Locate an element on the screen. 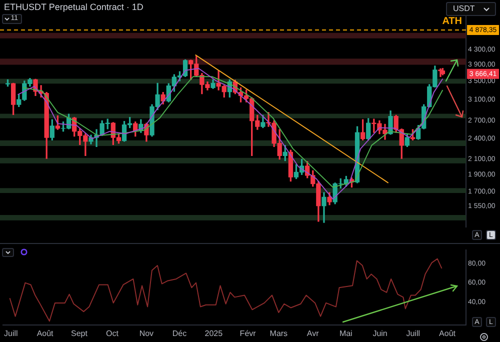 The width and height of the screenshot is (500, 342). x-tick-label: 2025 is located at coordinates (214, 333).